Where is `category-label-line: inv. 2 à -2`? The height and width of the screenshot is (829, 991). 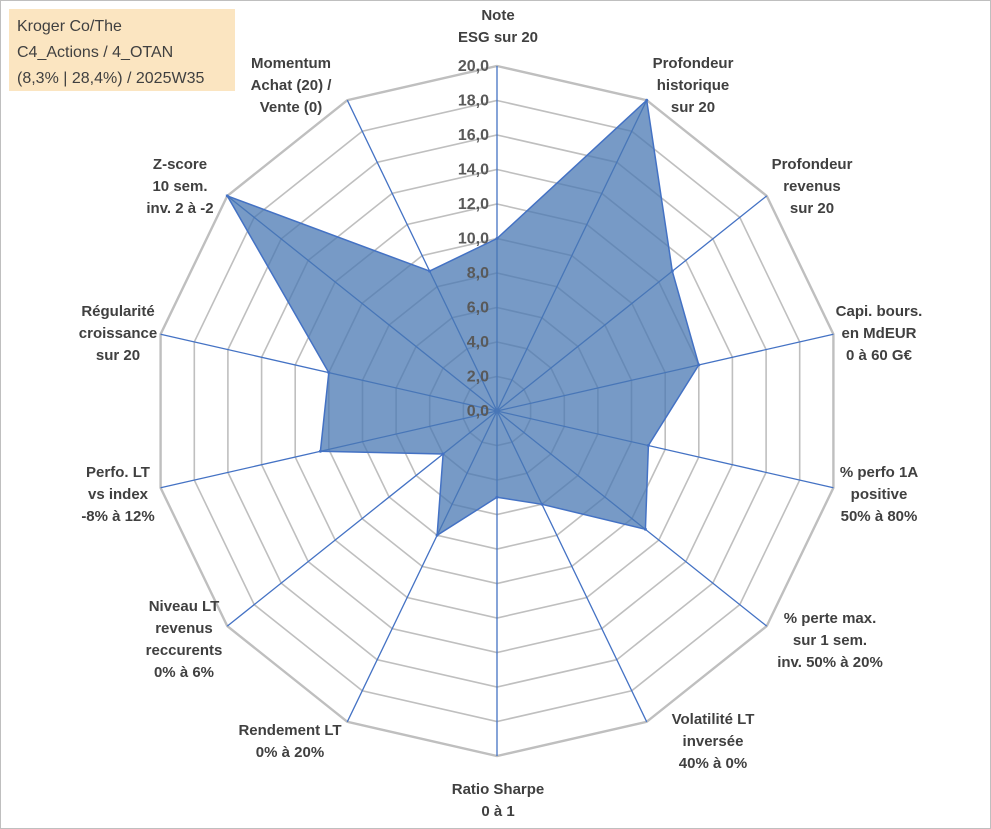 category-label-line: inv. 2 à -2 is located at coordinates (179, 208).